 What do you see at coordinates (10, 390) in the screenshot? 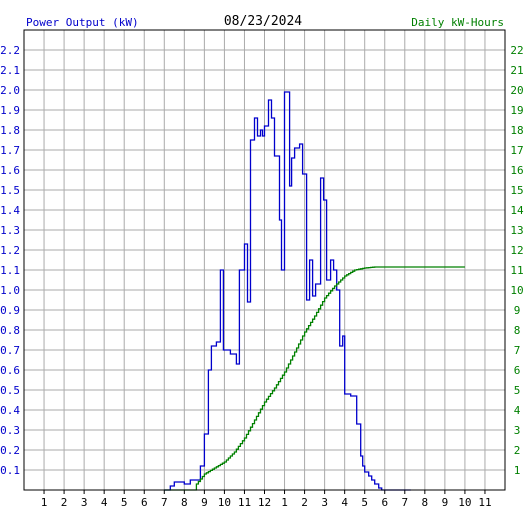
I see `left-tick-label: 0.5` at bounding box center [10, 390].